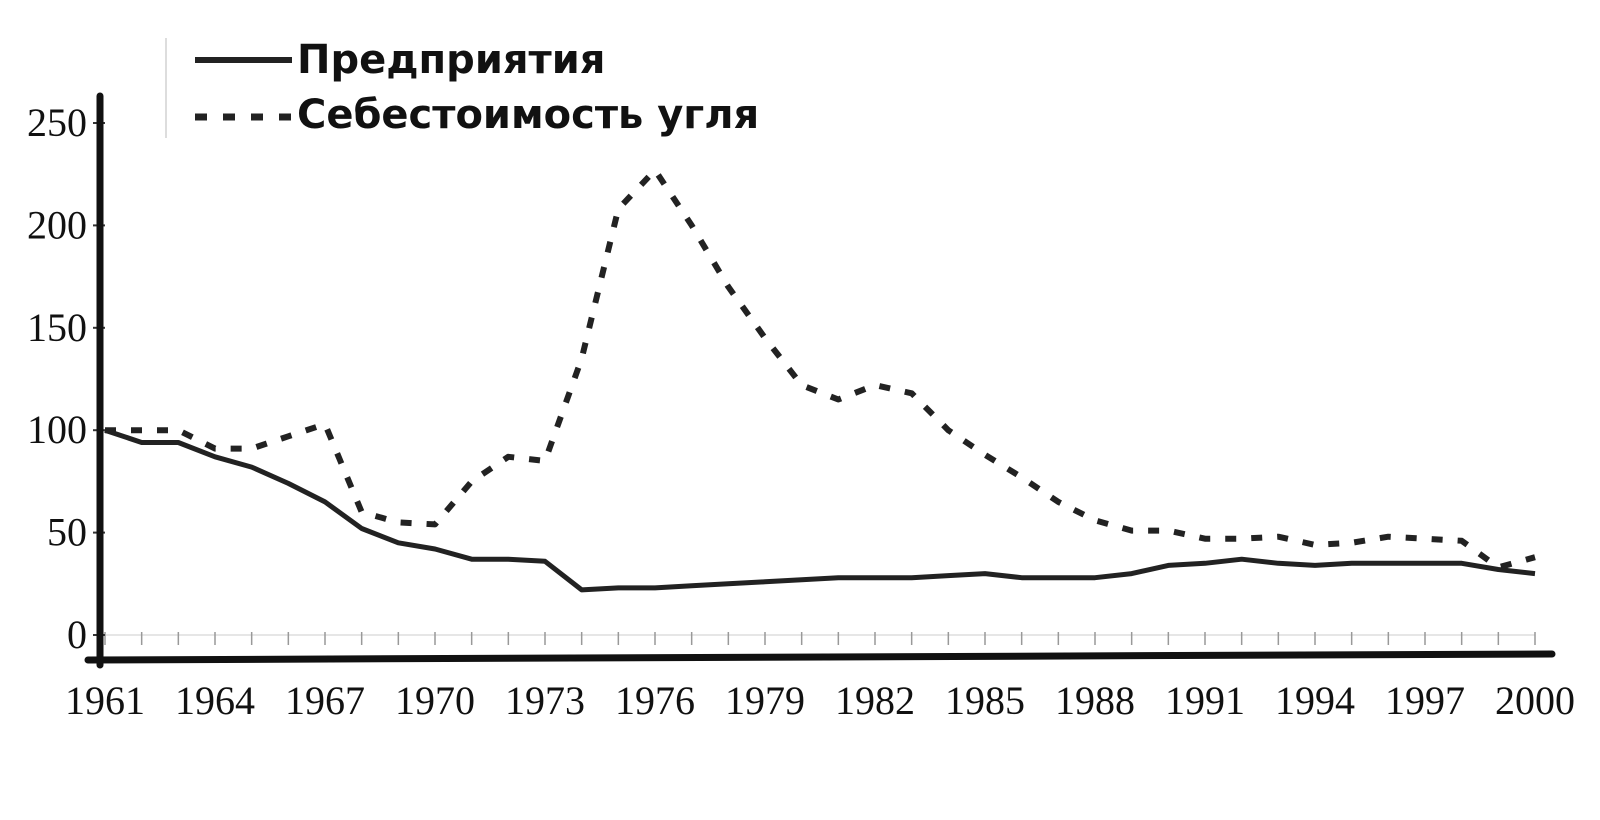 Image resolution: width=1600 pixels, height=820 pixels. I want to click on x-tick-label-1967: 1967, so click(325, 700).